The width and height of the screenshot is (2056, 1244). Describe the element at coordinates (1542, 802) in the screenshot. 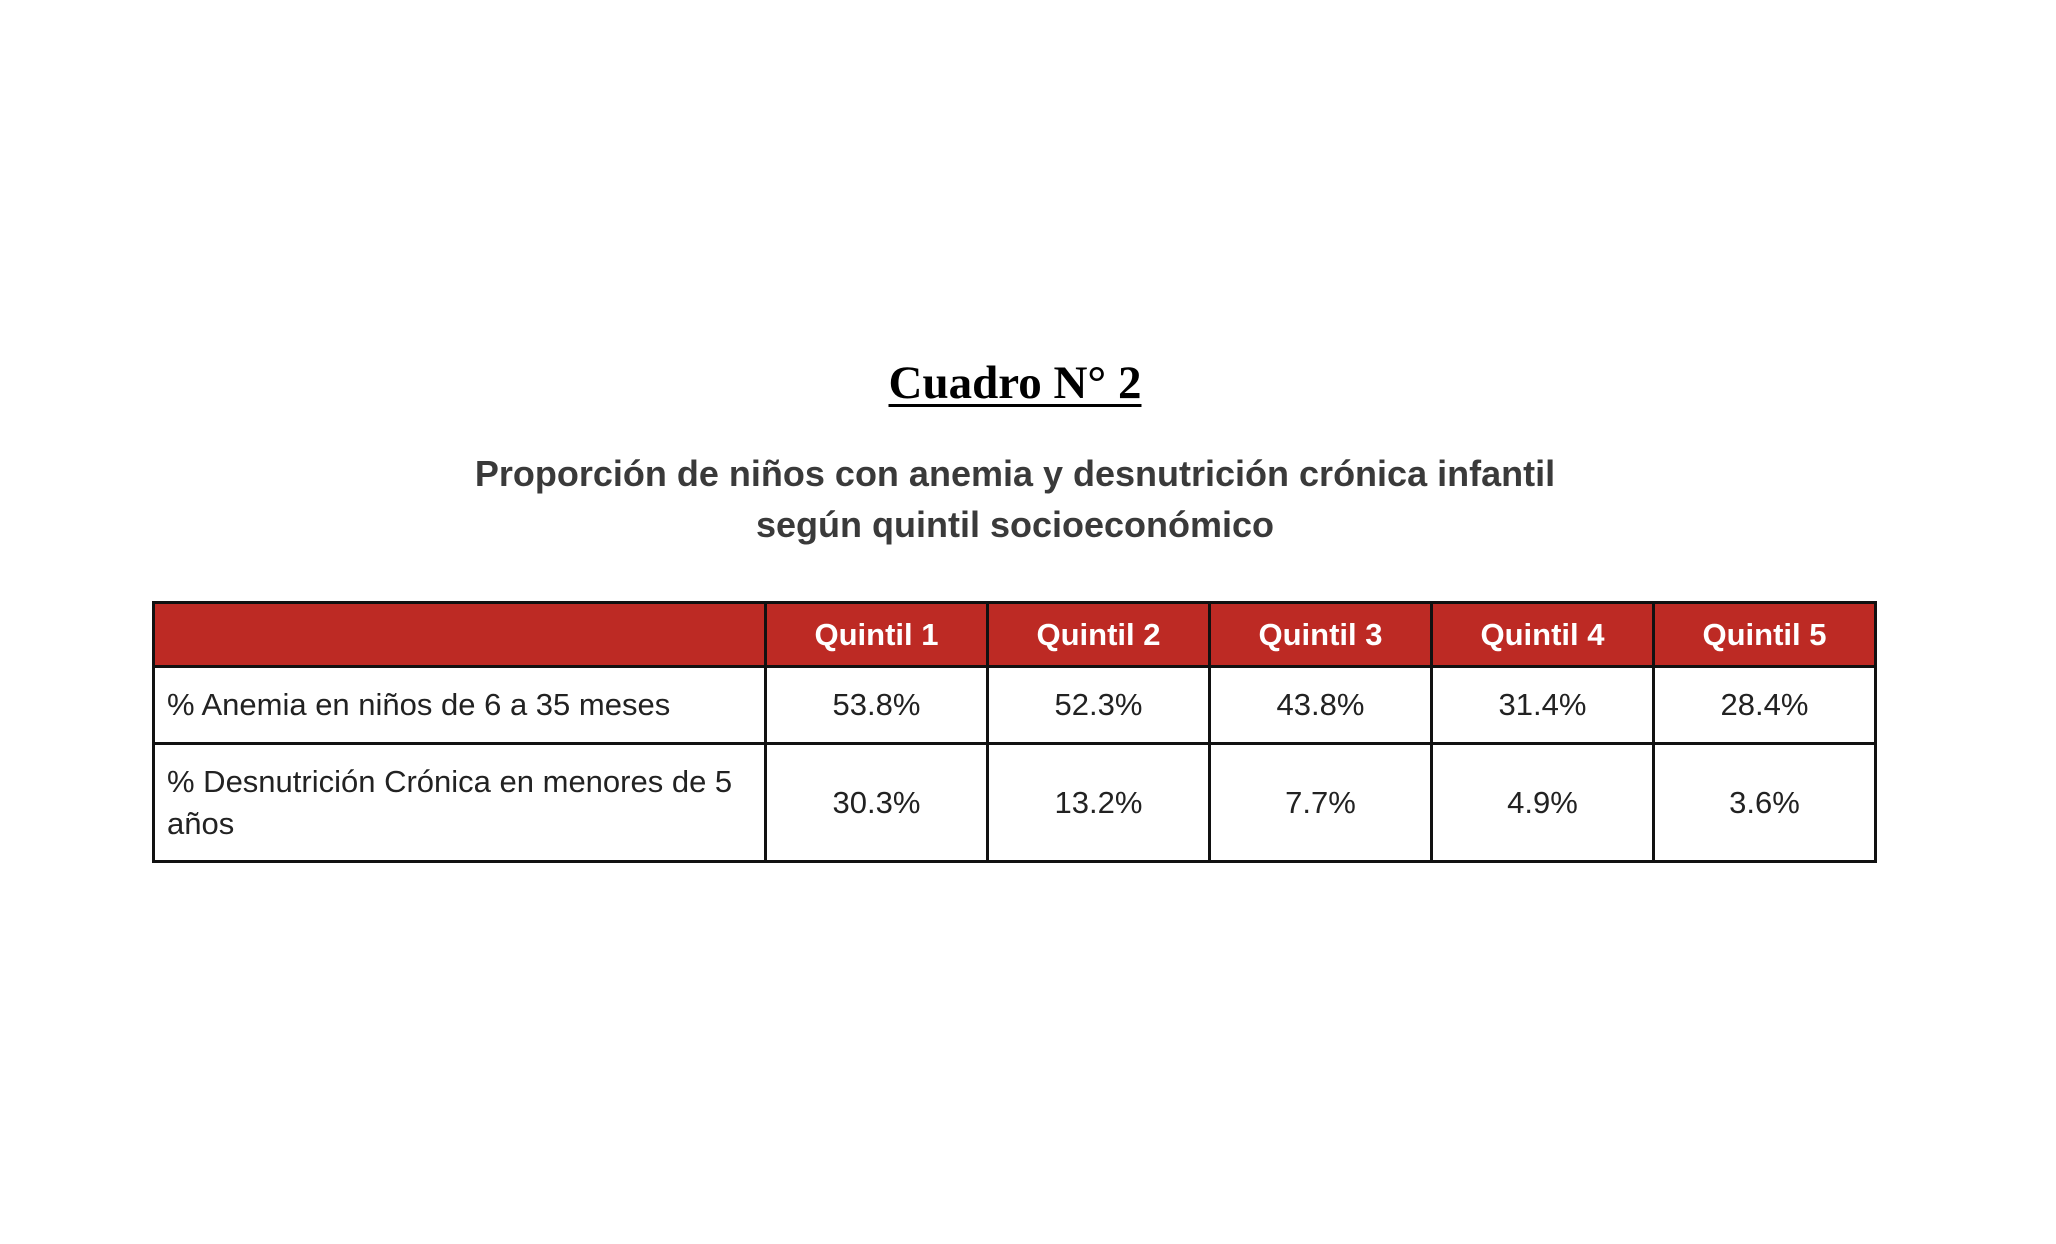

I see `table-cell: 4.9%` at that location.